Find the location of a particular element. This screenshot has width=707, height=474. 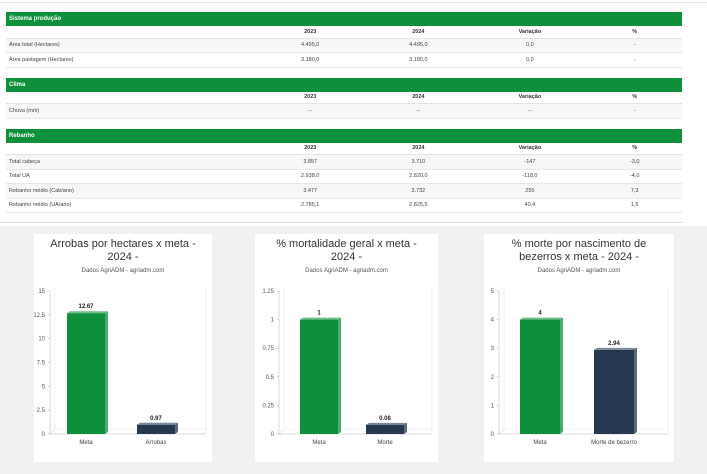

table-row: Total cabeça 3.857 3.710 -147 -3,0 is located at coordinates (344, 162).